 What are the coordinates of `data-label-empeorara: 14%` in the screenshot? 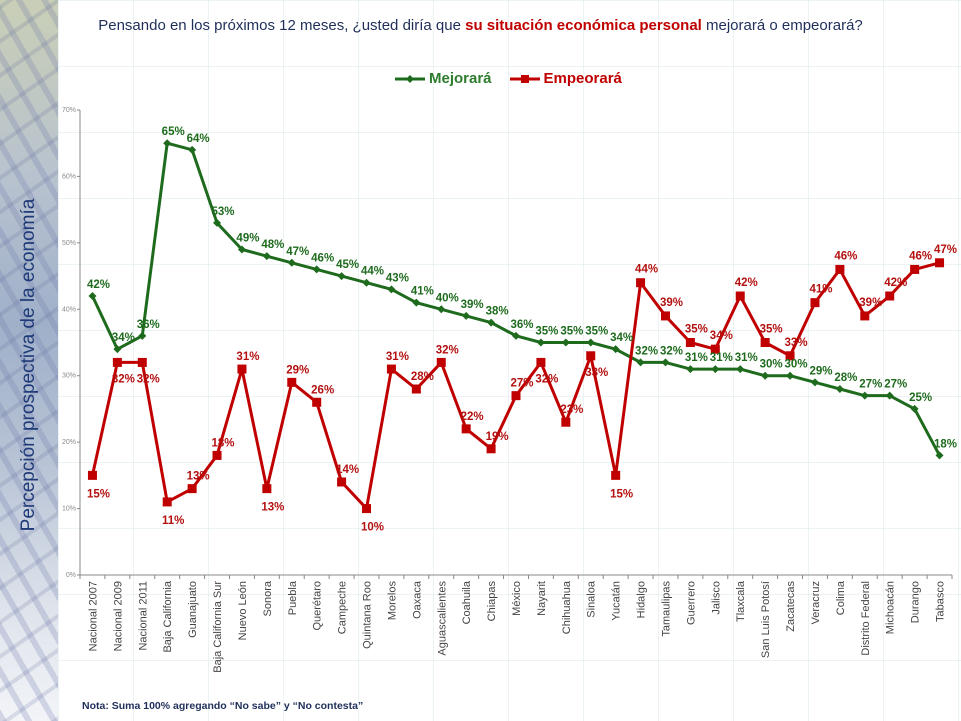 It's located at (347, 470).